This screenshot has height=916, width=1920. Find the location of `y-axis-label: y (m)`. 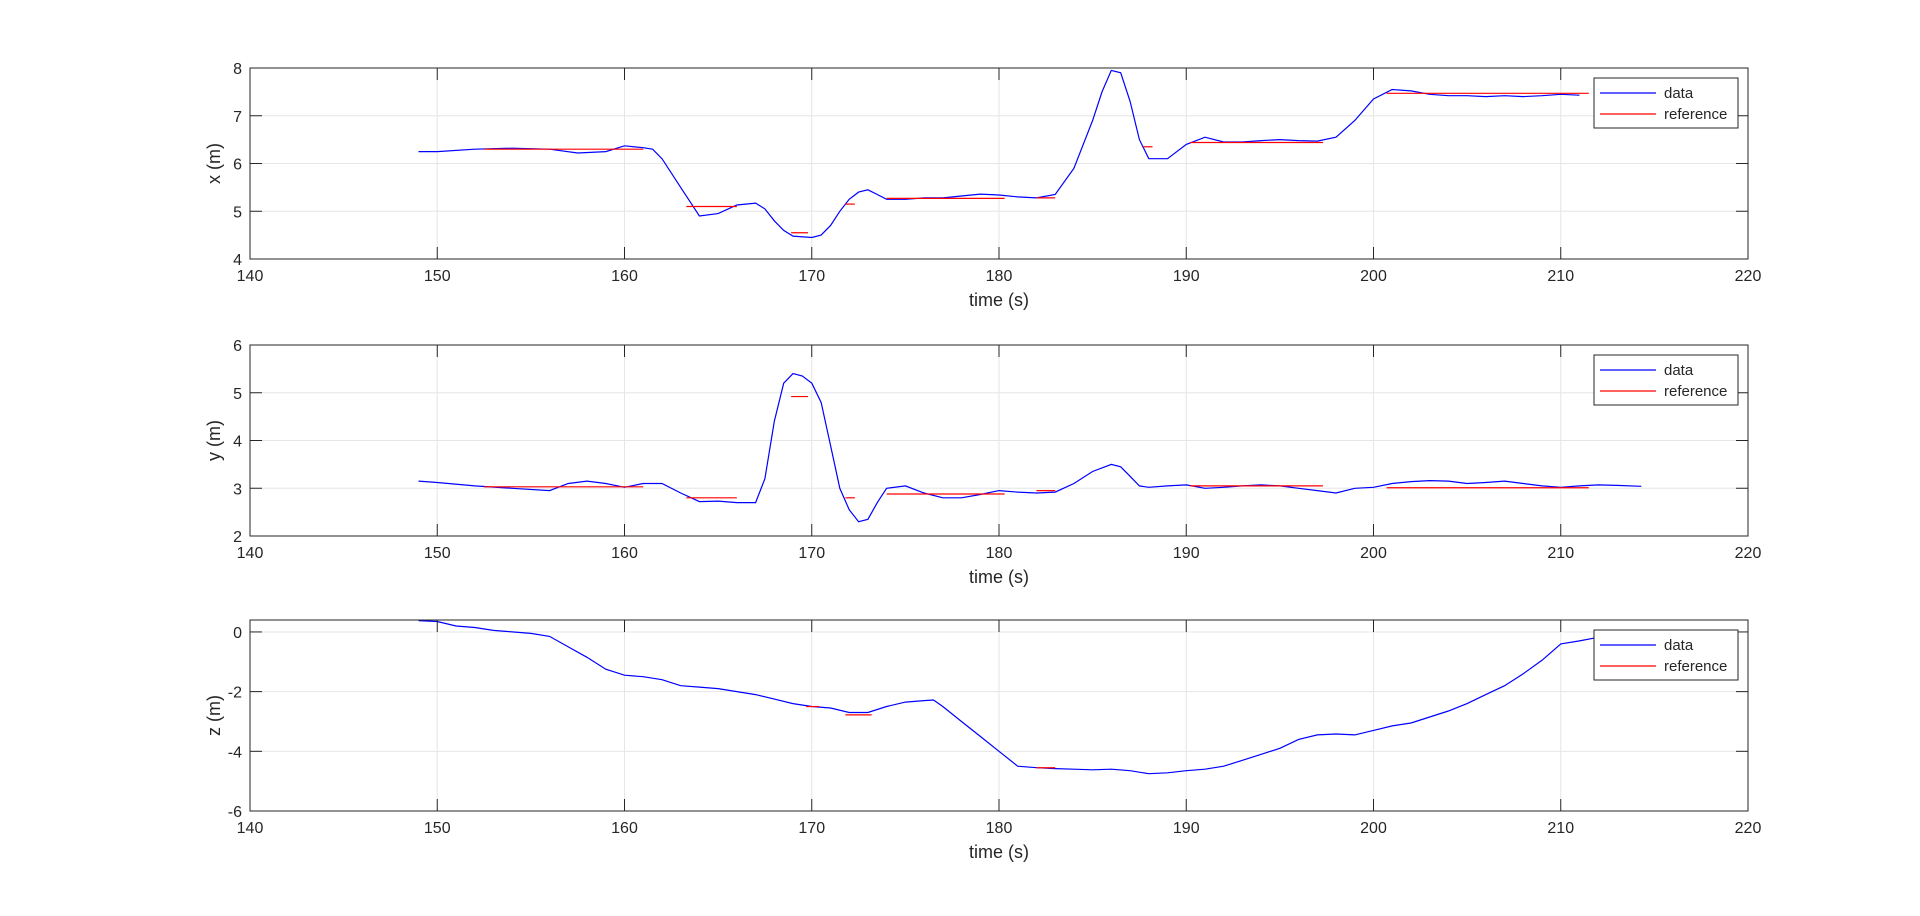

y-axis-label: y (m) is located at coordinates (214, 440).